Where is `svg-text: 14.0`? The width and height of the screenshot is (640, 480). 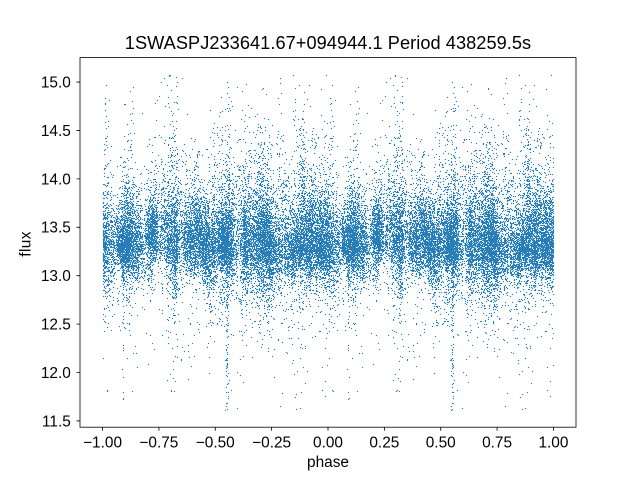 svg-text: 14.0 is located at coordinates (56, 179).